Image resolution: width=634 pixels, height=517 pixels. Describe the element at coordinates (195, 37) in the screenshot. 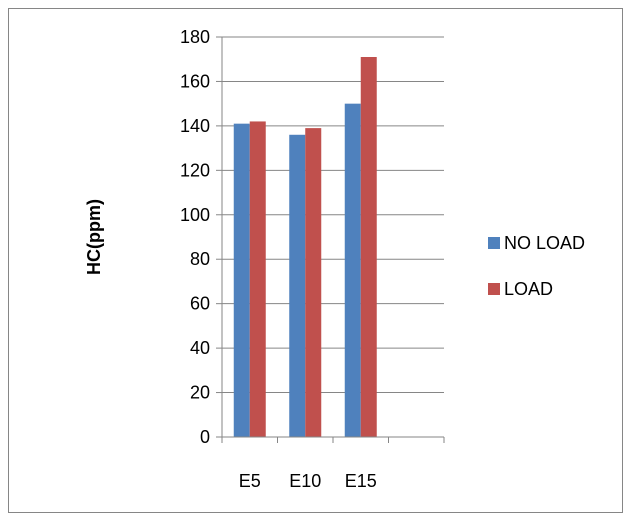

I see `y-tick-label-180: 180` at that location.